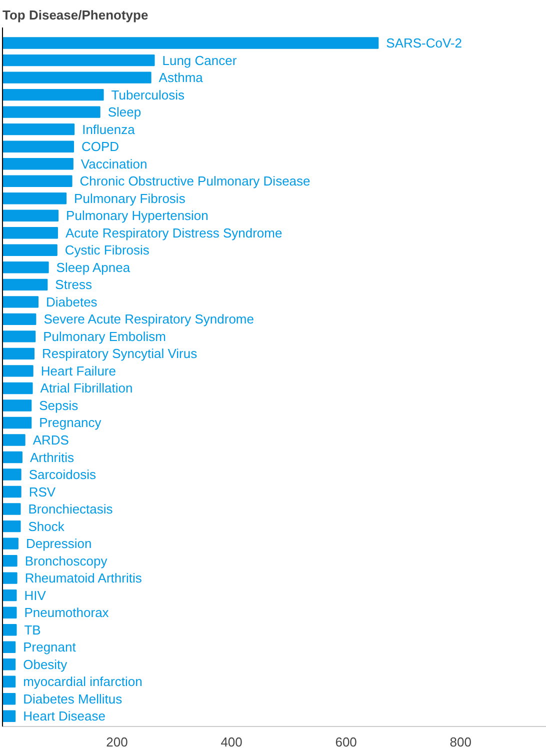  Describe the element at coordinates (346, 742) in the screenshot. I see `x-tick-label: 600` at that location.